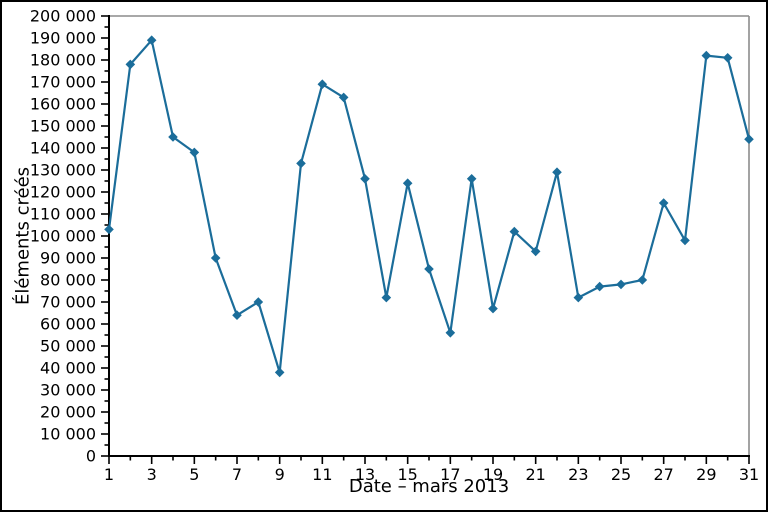 This screenshot has width=768, height=512. Describe the element at coordinates (280, 474) in the screenshot. I see `x-tick-label: 9` at that location.